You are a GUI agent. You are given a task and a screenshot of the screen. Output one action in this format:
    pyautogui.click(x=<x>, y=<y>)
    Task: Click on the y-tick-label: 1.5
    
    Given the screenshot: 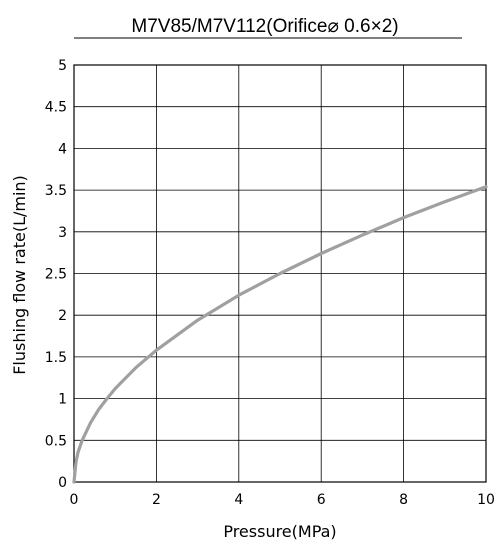 What is the action you would take?
    pyautogui.click(x=56, y=358)
    